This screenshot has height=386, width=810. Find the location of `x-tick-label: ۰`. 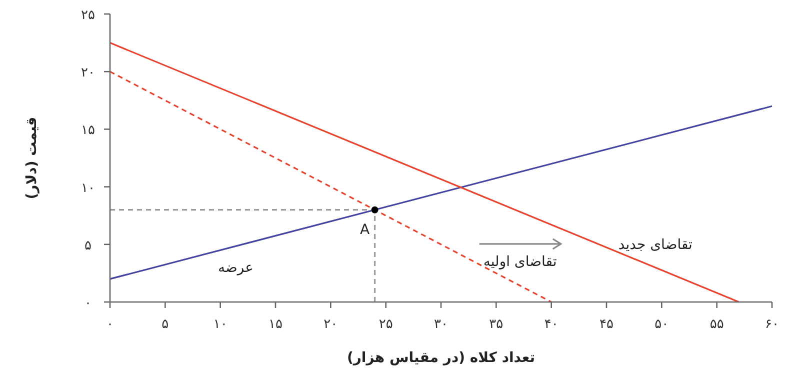

x-tick-label: ۰ is located at coordinates (110, 324).